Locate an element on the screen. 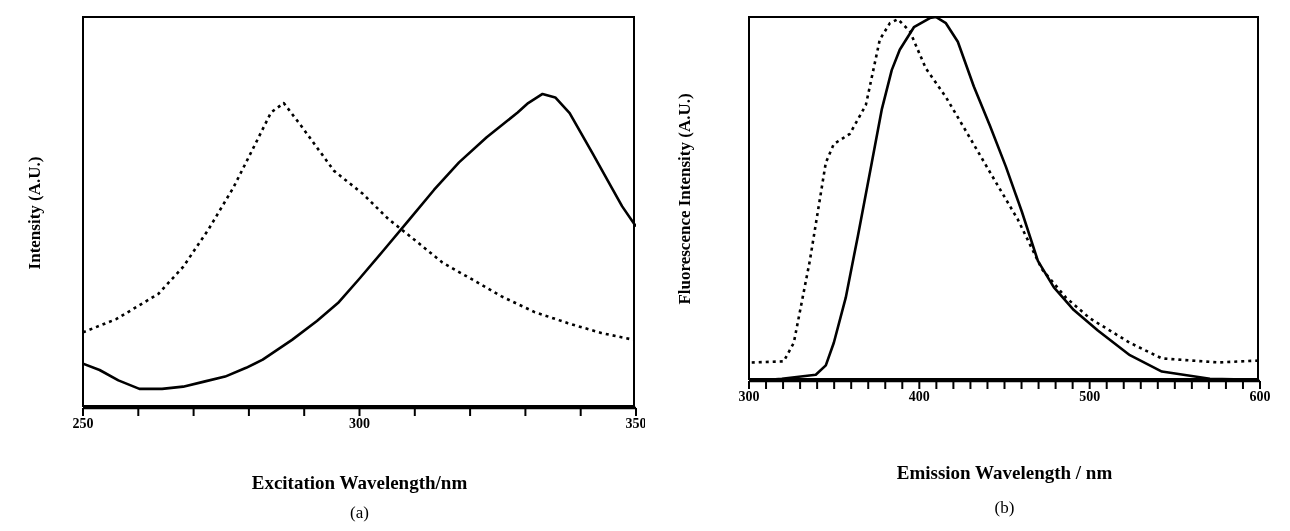  x-axis-title: Excitation Wavelength/nm is located at coordinates (359, 483).